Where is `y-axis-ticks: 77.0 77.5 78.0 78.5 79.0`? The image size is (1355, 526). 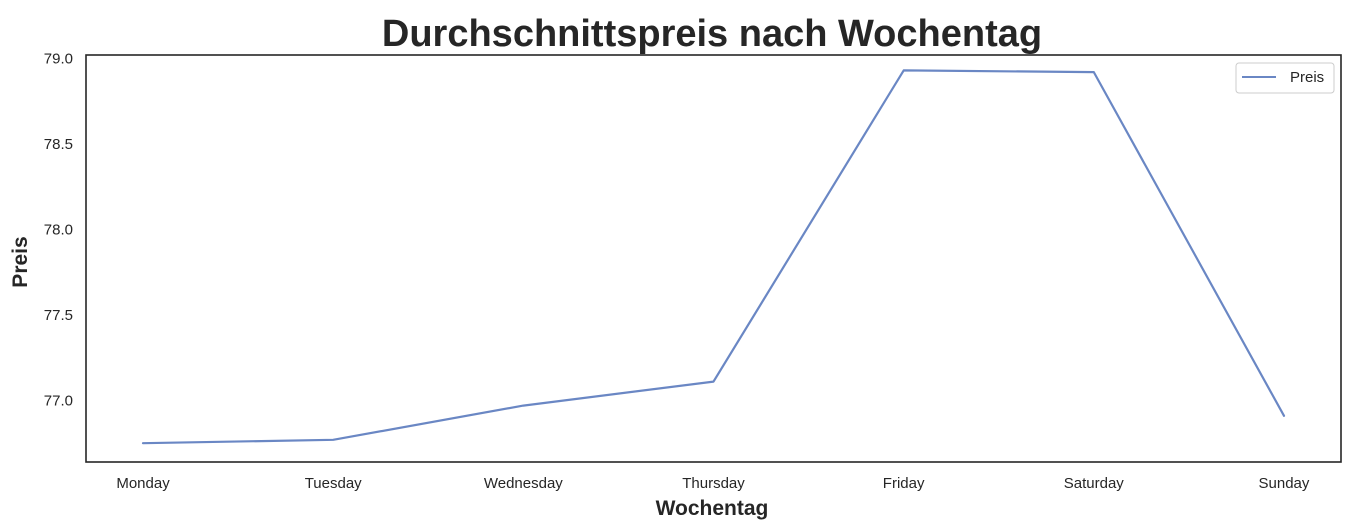
y-axis-ticks: 77.0 77.5 78.0 78.5 79.0 is located at coordinates (58, 229).